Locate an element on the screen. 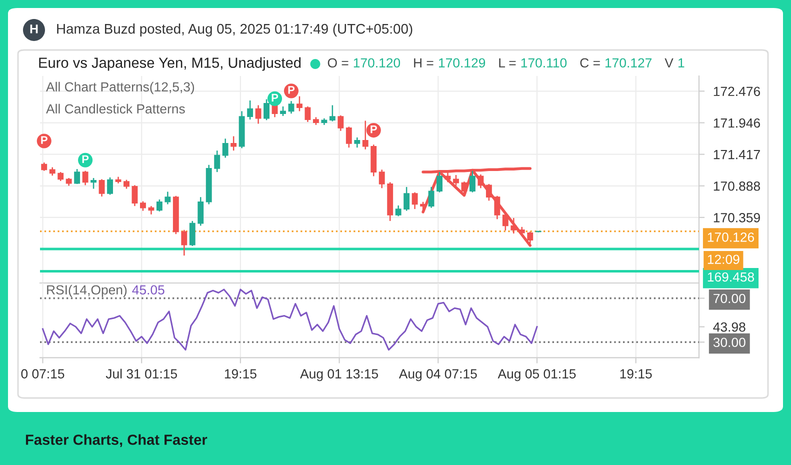  text: Faster Charts, Chat Faster is located at coordinates (117, 441).